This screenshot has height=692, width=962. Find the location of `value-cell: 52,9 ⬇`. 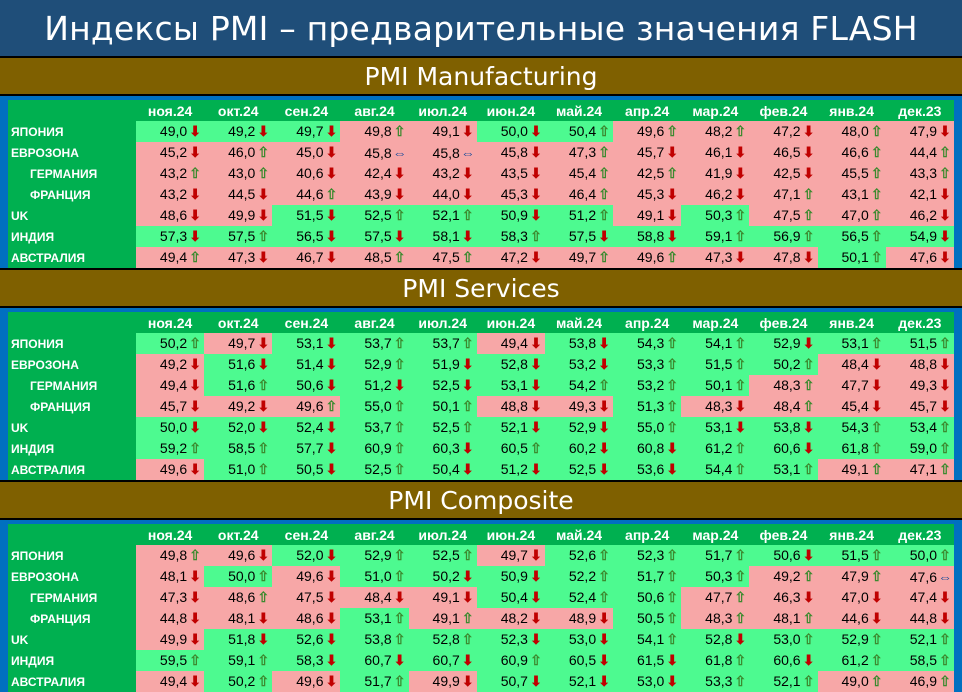

value-cell: 52,9 ⬇ is located at coordinates (783, 343).